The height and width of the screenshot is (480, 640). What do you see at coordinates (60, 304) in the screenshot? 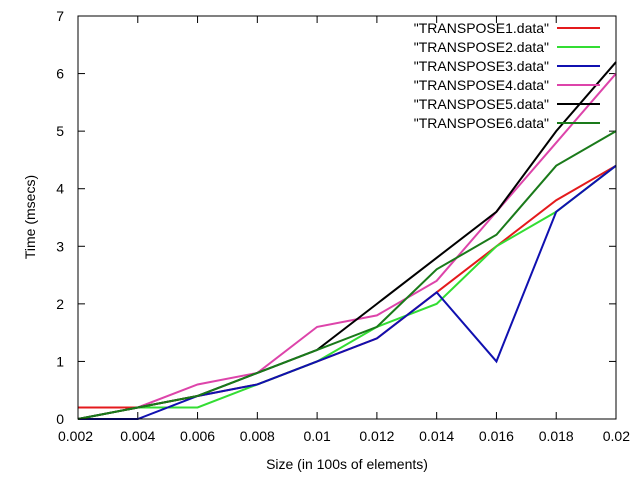
I see `y-tick-label: 2` at bounding box center [60, 304].